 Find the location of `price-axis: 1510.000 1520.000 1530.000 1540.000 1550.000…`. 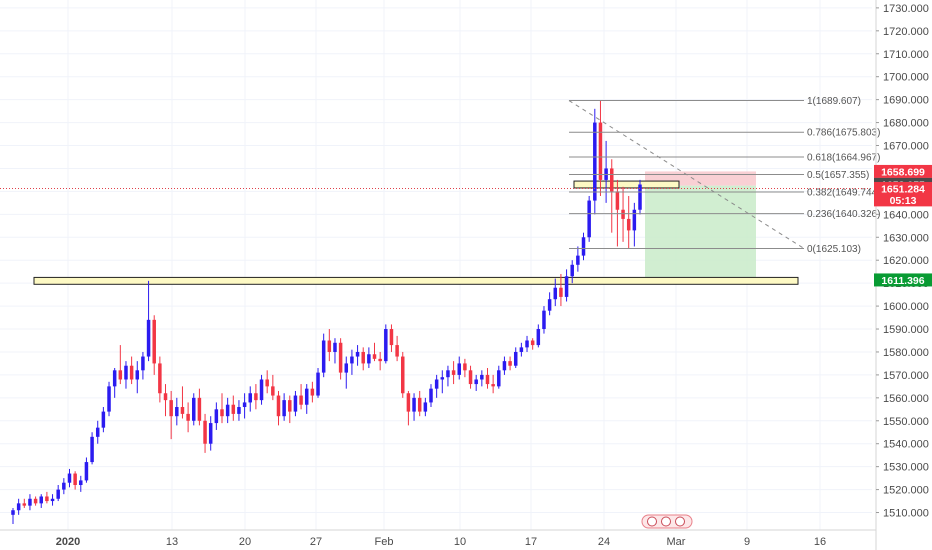

price-axis: 1510.000 1520.000 1530.000 1540.000 1550.000… is located at coordinates (902, 275).